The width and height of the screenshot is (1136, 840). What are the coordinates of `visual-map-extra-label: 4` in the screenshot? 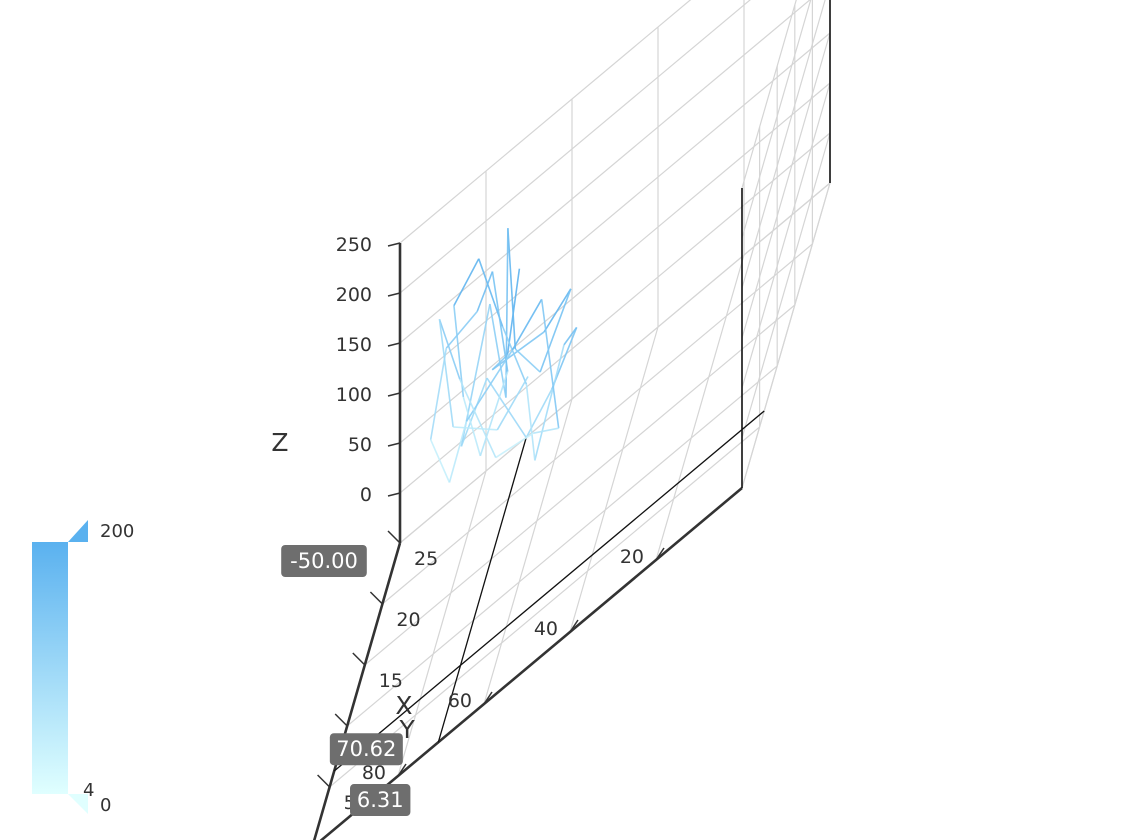 It's located at (88, 790).